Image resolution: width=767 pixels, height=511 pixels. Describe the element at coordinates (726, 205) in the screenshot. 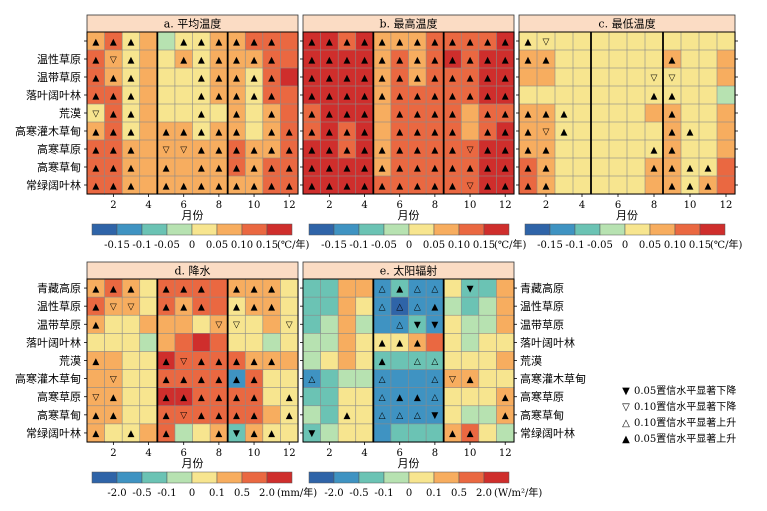

I see `x-tick-label: 12` at that location.